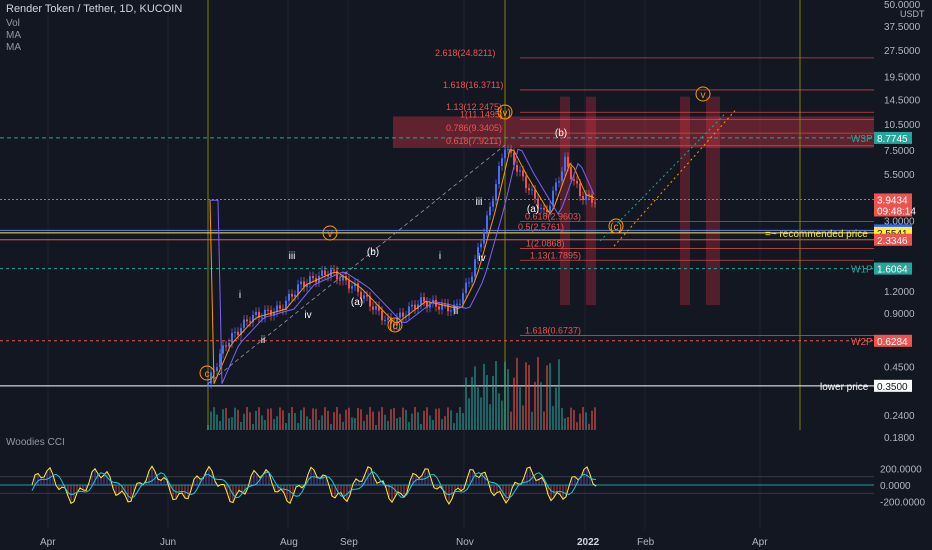  What do you see at coordinates (465, 542) in the screenshot?
I see `time-tick-4: Nov` at bounding box center [465, 542].